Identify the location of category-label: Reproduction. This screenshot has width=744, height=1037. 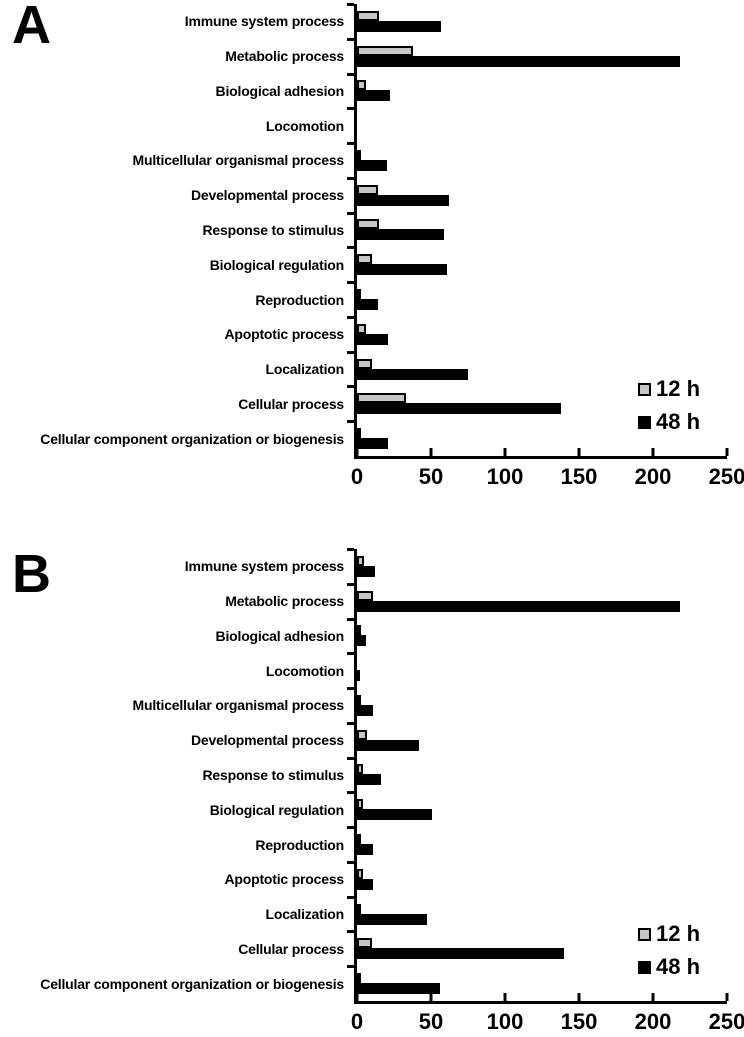
(299, 844).